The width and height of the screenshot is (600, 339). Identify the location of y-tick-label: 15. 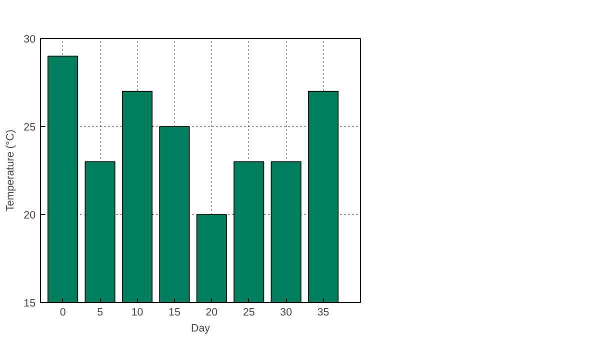
(30, 304).